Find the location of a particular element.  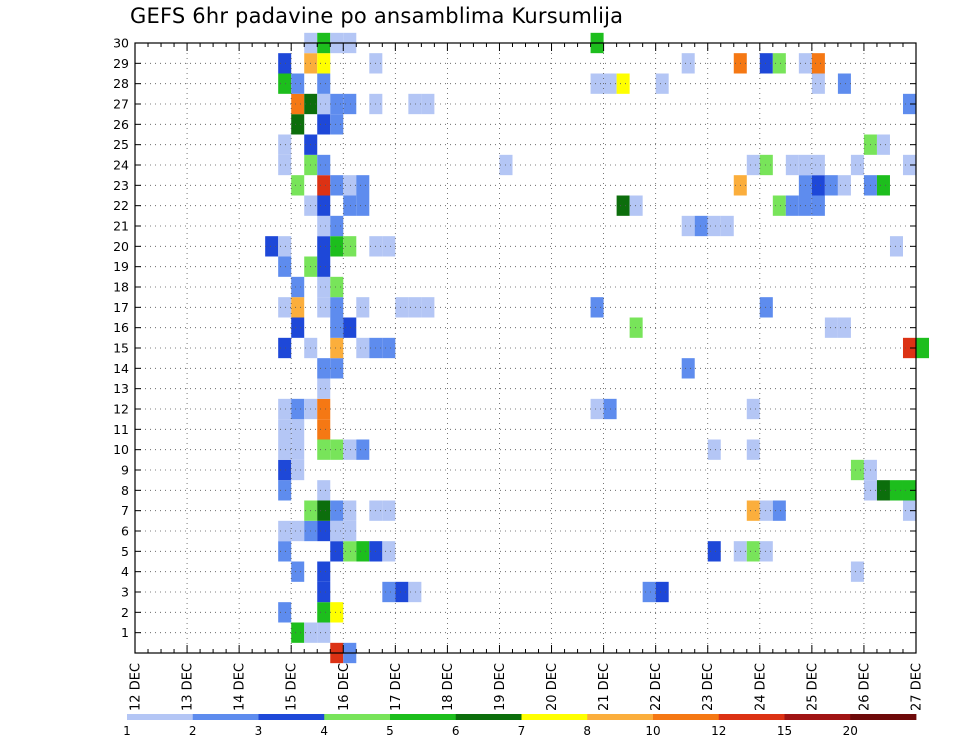

colorbar-label: 8 is located at coordinates (587, 731).